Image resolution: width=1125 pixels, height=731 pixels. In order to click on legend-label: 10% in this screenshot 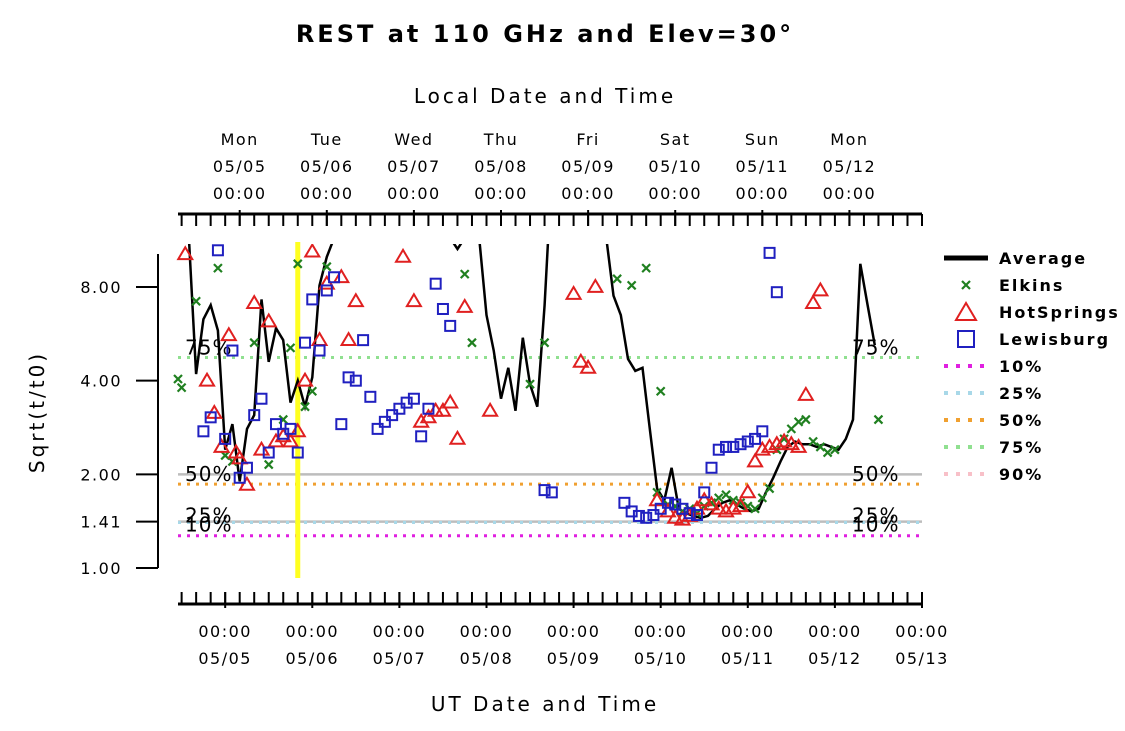, I will do `click(1021, 366)`.